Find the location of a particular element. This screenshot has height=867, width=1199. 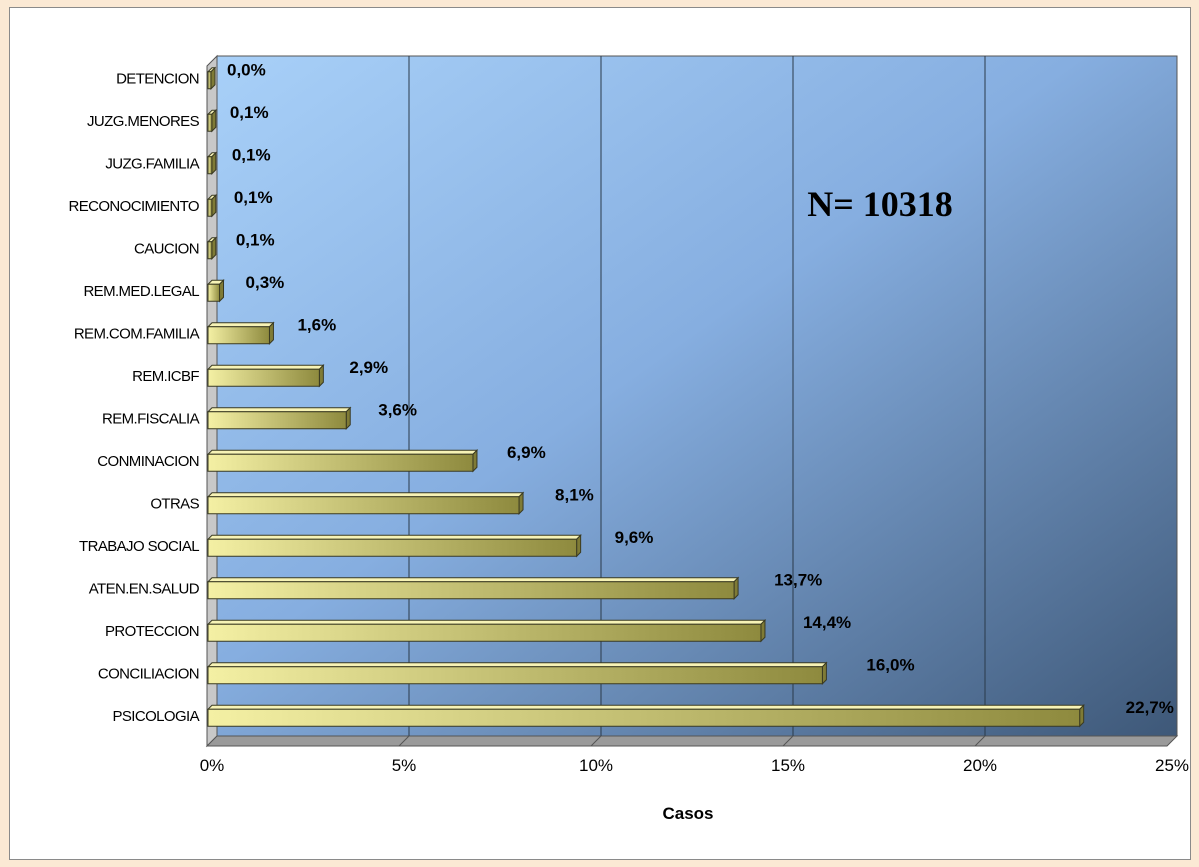

x-axis-title: Casos is located at coordinates (687, 813).